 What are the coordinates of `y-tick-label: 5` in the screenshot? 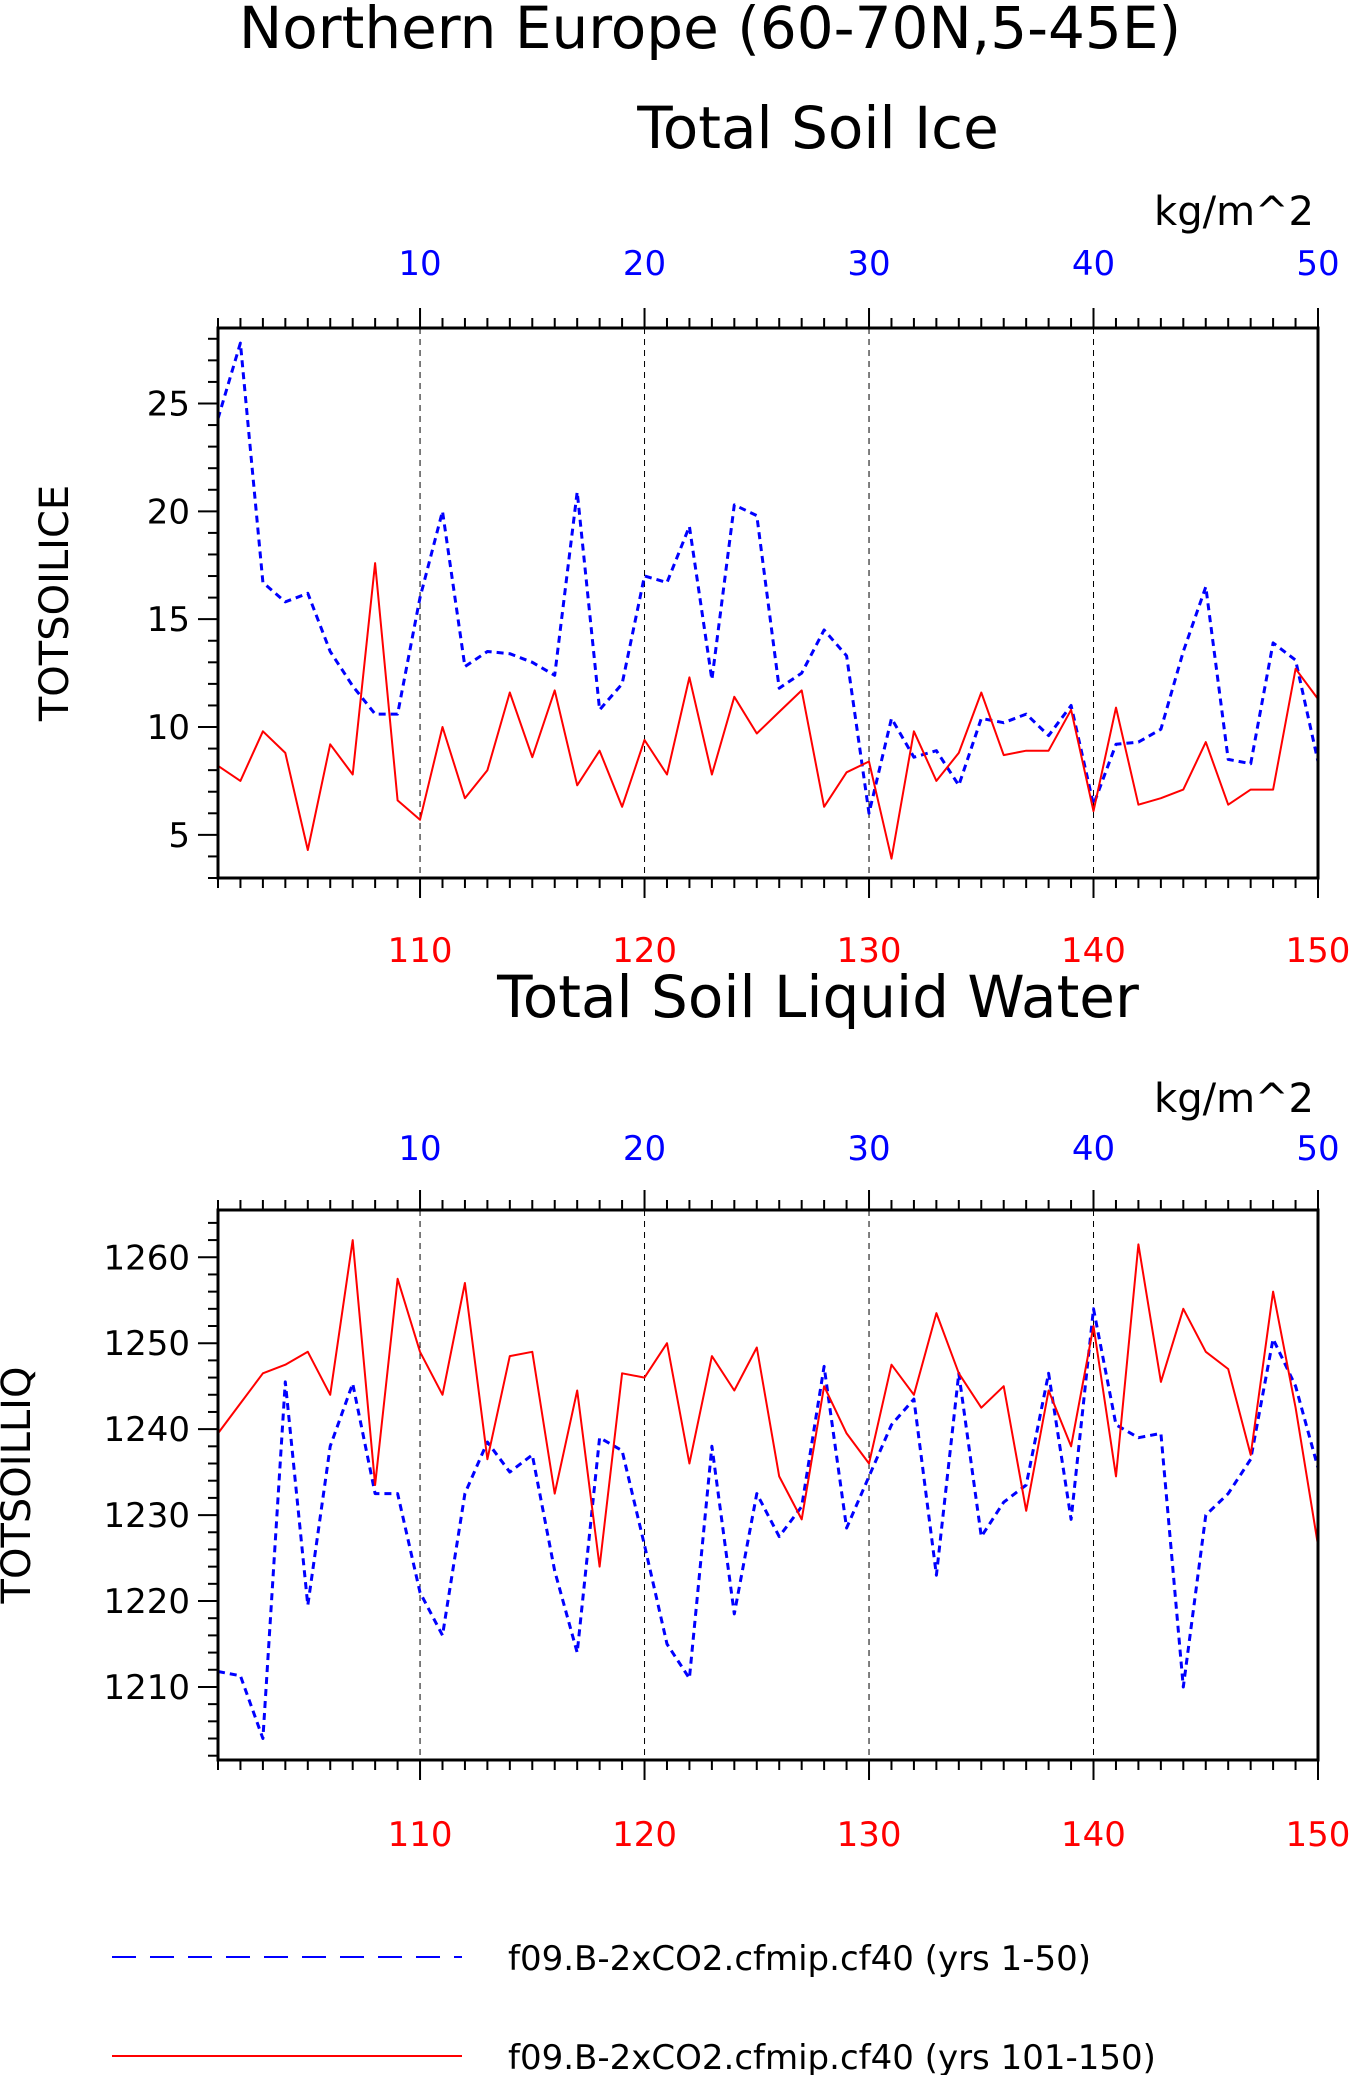 It's located at (179, 836).